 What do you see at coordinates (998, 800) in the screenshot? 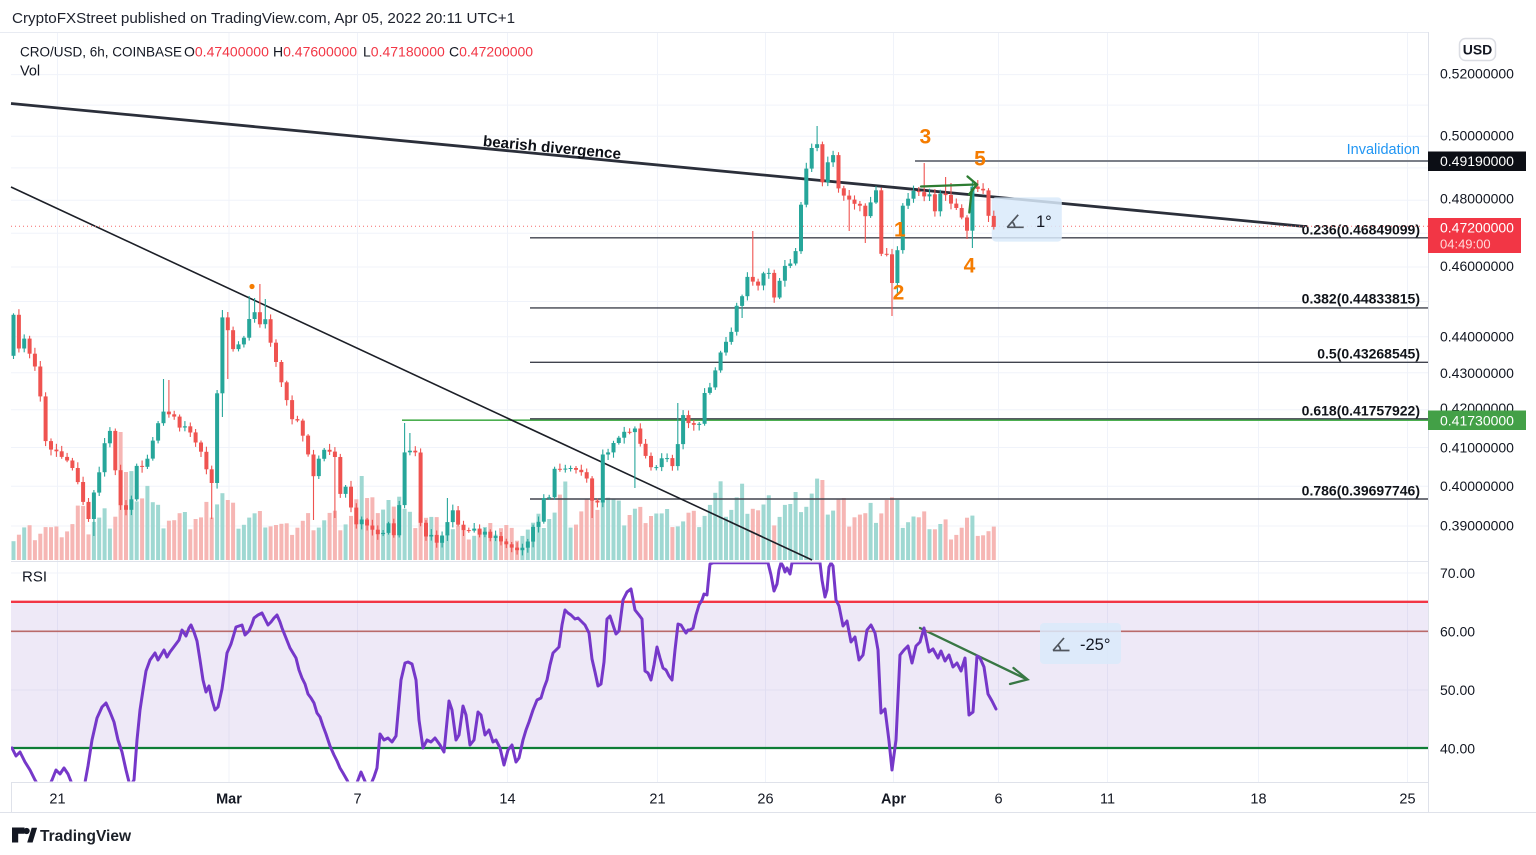
I see `svg-text: 6` at bounding box center [998, 800].